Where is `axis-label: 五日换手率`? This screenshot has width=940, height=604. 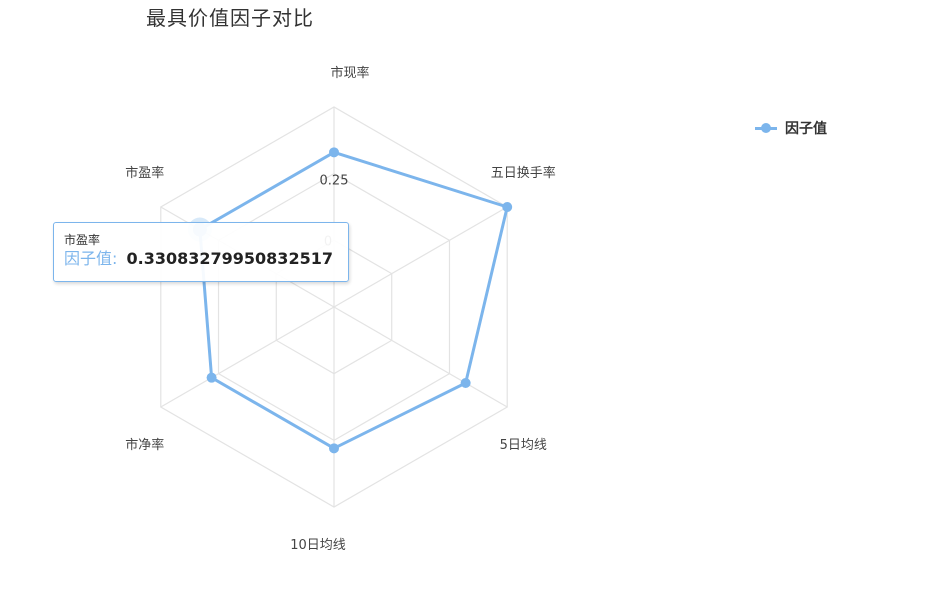
axis-label: 五日换手率 is located at coordinates (523, 173).